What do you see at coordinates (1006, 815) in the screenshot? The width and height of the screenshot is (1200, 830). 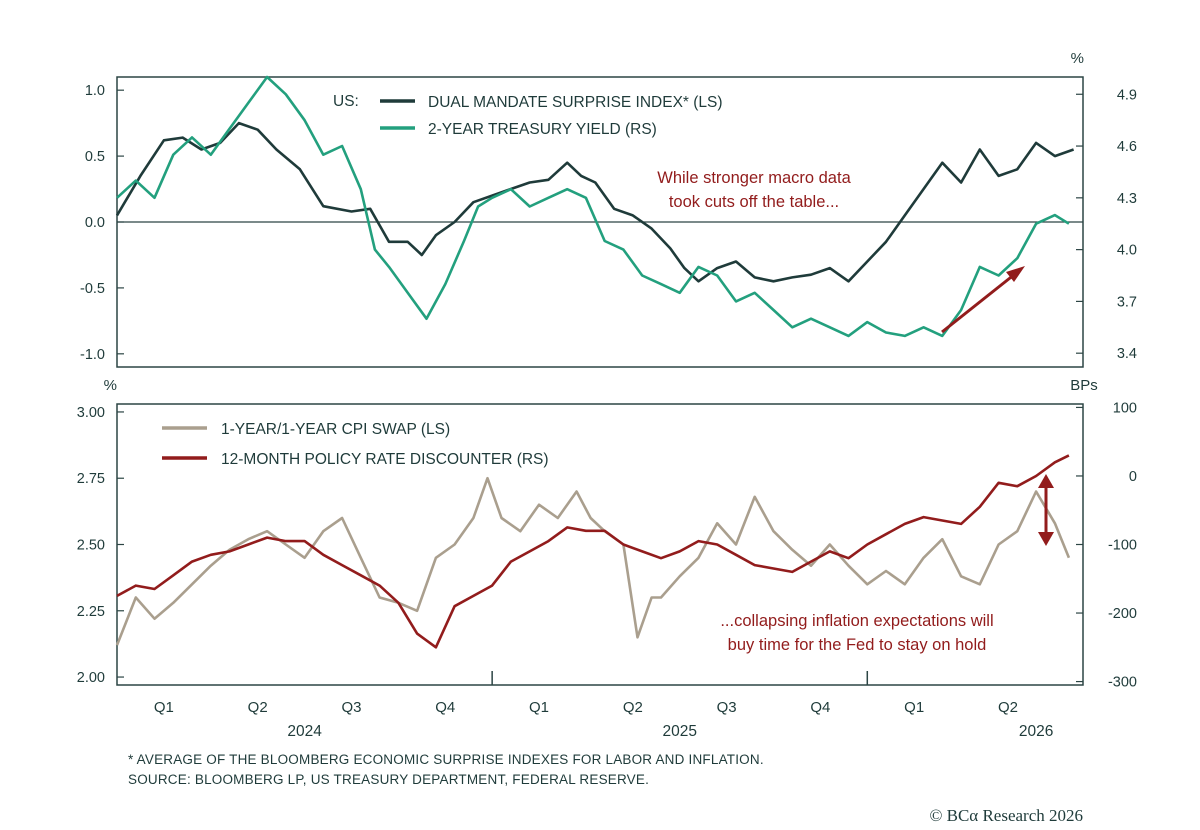 I see `copyright: © BCα Research 2026` at bounding box center [1006, 815].